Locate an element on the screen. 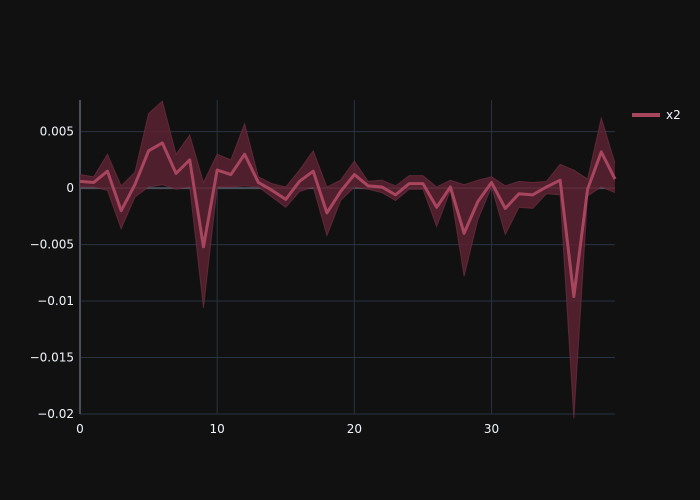  y-tick-label: −0.005 is located at coordinates (52, 245).